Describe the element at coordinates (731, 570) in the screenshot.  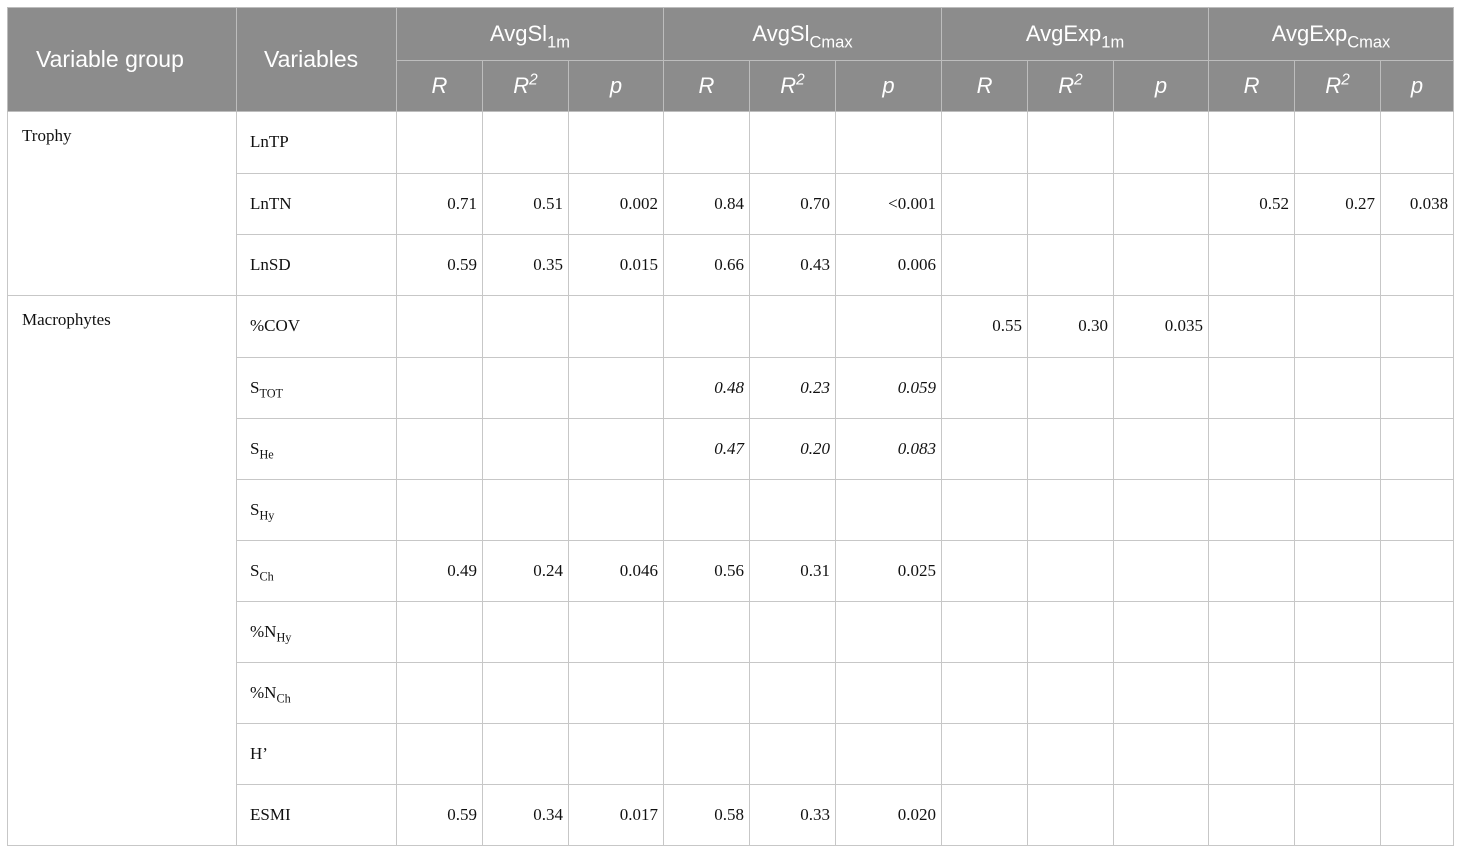
I see `table-row: SCh 0.49 0.24 0.046 0.56 0.31 0.025` at that location.